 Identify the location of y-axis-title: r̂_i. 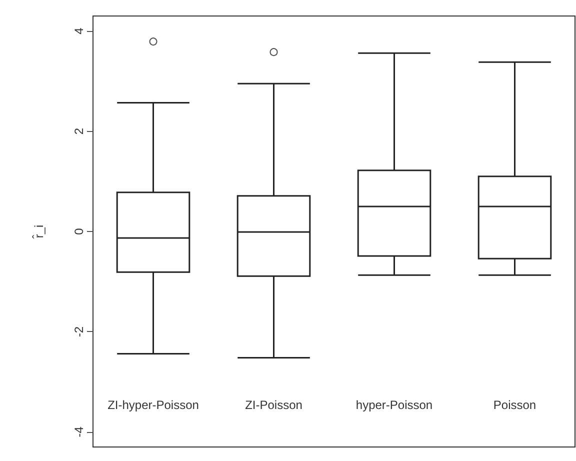
(39, 231).